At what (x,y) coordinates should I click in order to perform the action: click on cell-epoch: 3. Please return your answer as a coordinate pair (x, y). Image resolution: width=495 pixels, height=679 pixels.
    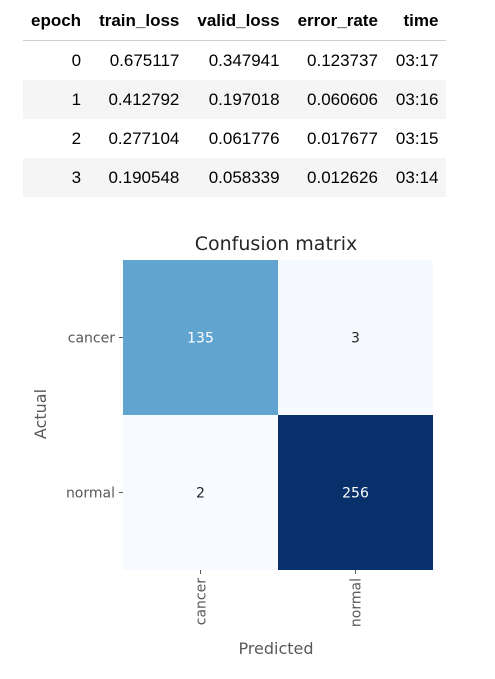
    Looking at the image, I should click on (57, 177).